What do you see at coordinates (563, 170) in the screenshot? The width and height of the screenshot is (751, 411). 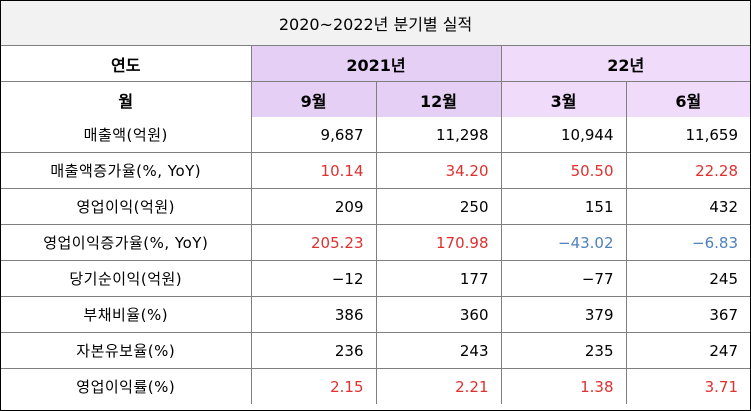 I see `value-cell: 50.50` at bounding box center [563, 170].